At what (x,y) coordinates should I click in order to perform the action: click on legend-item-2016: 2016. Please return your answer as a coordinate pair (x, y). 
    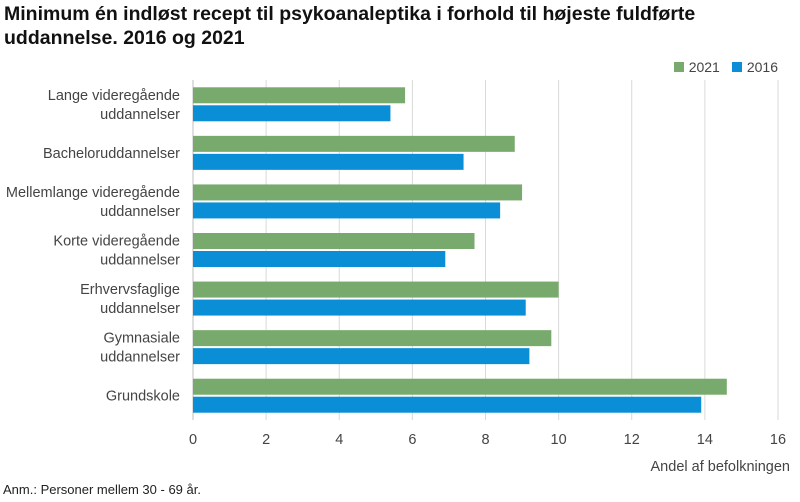
    Looking at the image, I should click on (754, 67).